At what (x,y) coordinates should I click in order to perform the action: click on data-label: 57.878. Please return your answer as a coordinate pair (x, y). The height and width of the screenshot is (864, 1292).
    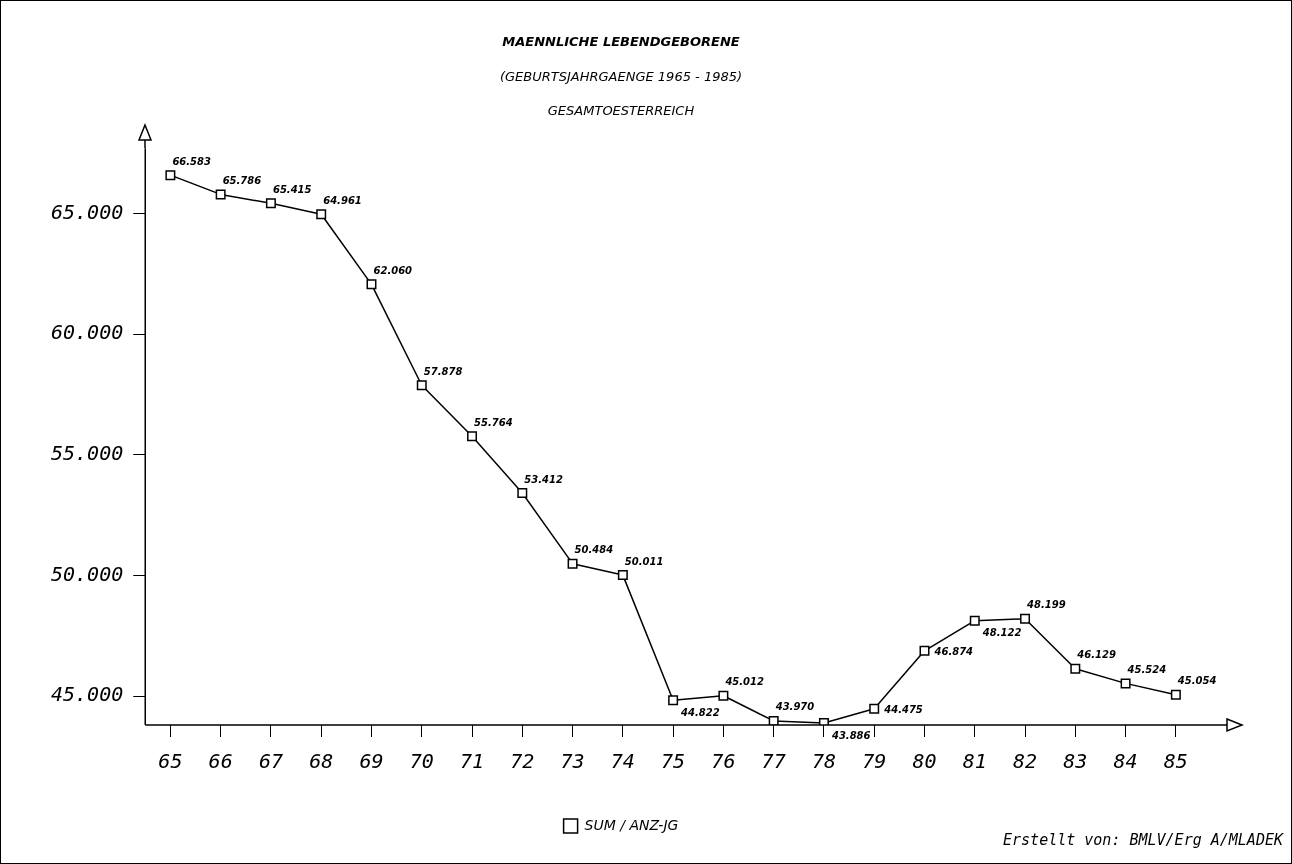
    Looking at the image, I should click on (443, 371).